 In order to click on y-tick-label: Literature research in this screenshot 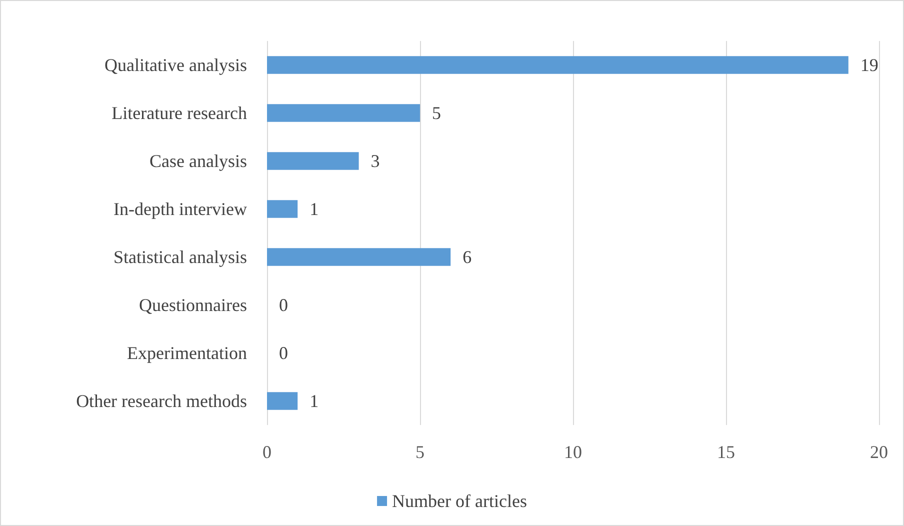, I will do `click(179, 113)`.